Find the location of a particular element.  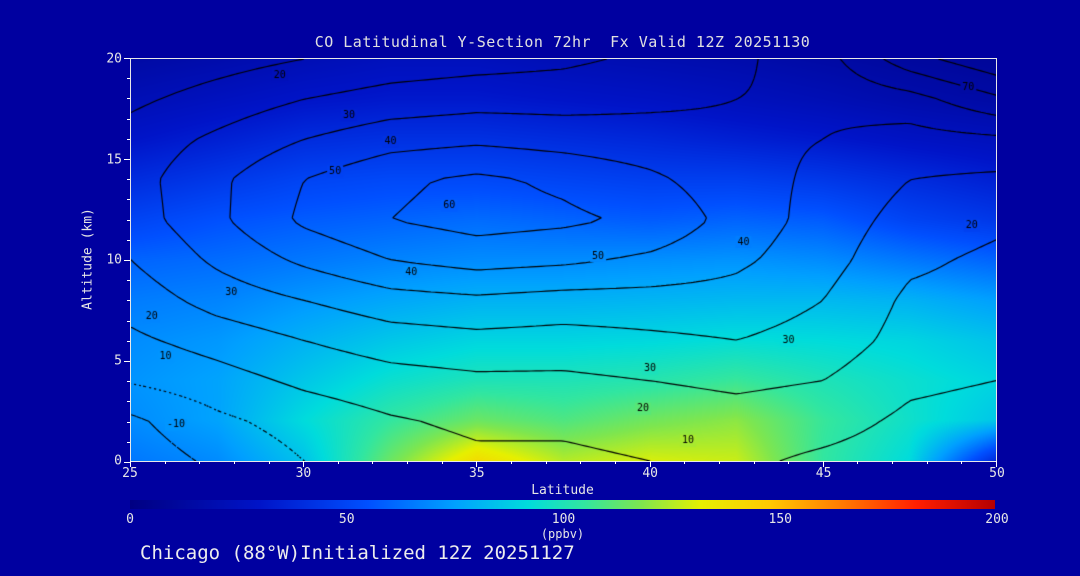

x-tick-label: 45 is located at coordinates (823, 473).